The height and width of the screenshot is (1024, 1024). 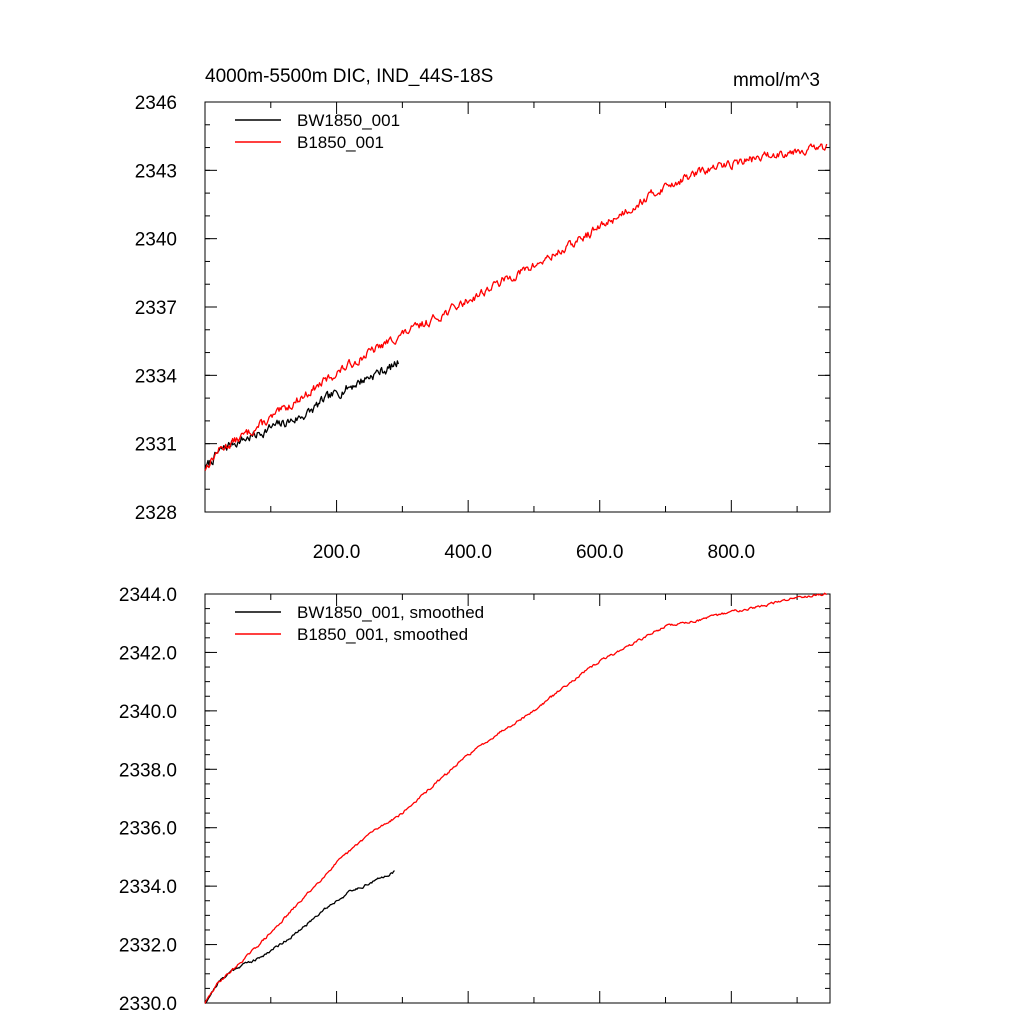 I want to click on chart-title: 4000m-5500m DIC, IND_44S-18S, so click(x=349, y=76).